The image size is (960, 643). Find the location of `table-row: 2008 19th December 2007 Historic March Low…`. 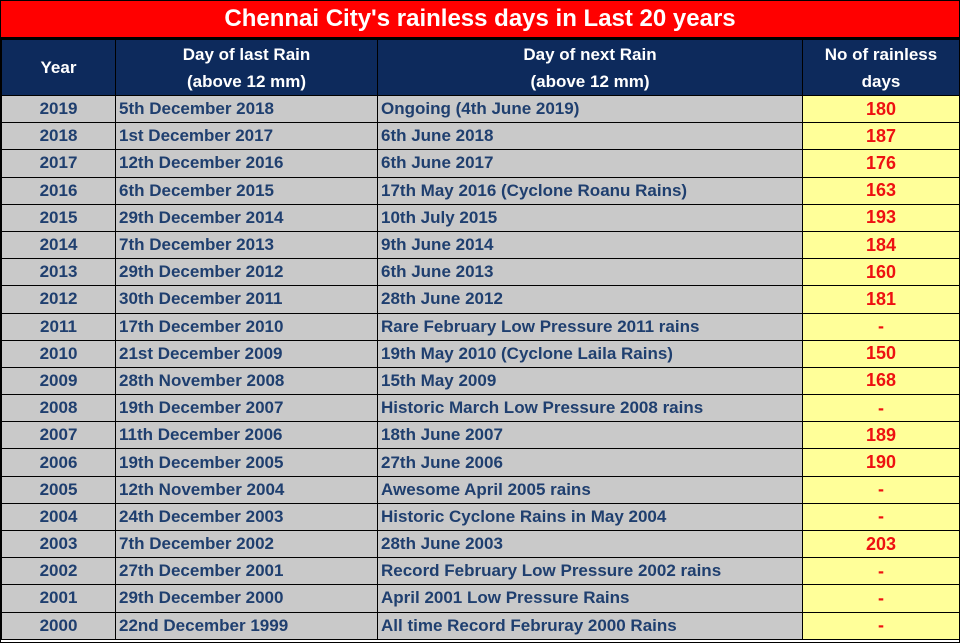

table-row: 2008 19th December 2007 Historic March Low… is located at coordinates (480, 408).